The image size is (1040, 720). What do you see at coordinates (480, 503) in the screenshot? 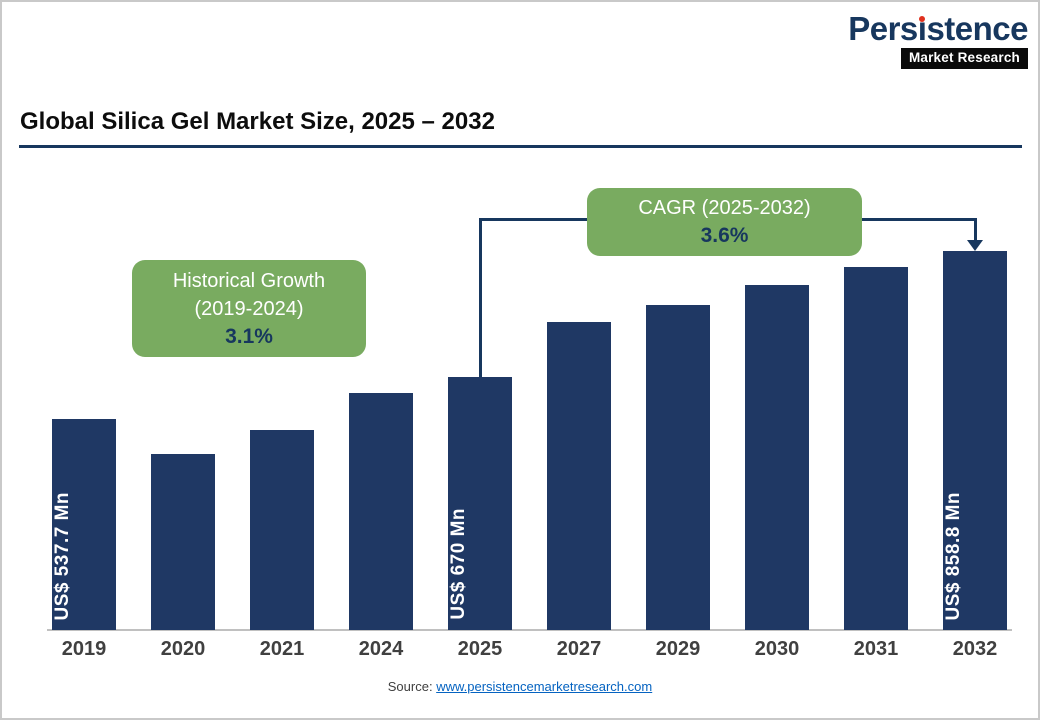
I see `bar-2025: US$ 670 Mn` at bounding box center [480, 503].